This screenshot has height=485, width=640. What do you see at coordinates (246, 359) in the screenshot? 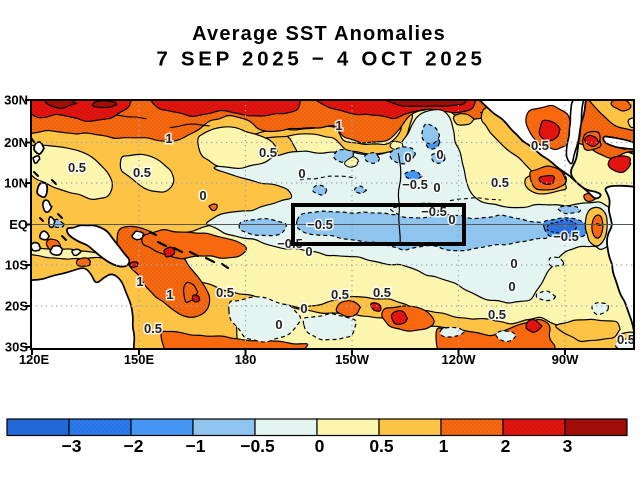
I see `svg-text: 180` at bounding box center [246, 359].